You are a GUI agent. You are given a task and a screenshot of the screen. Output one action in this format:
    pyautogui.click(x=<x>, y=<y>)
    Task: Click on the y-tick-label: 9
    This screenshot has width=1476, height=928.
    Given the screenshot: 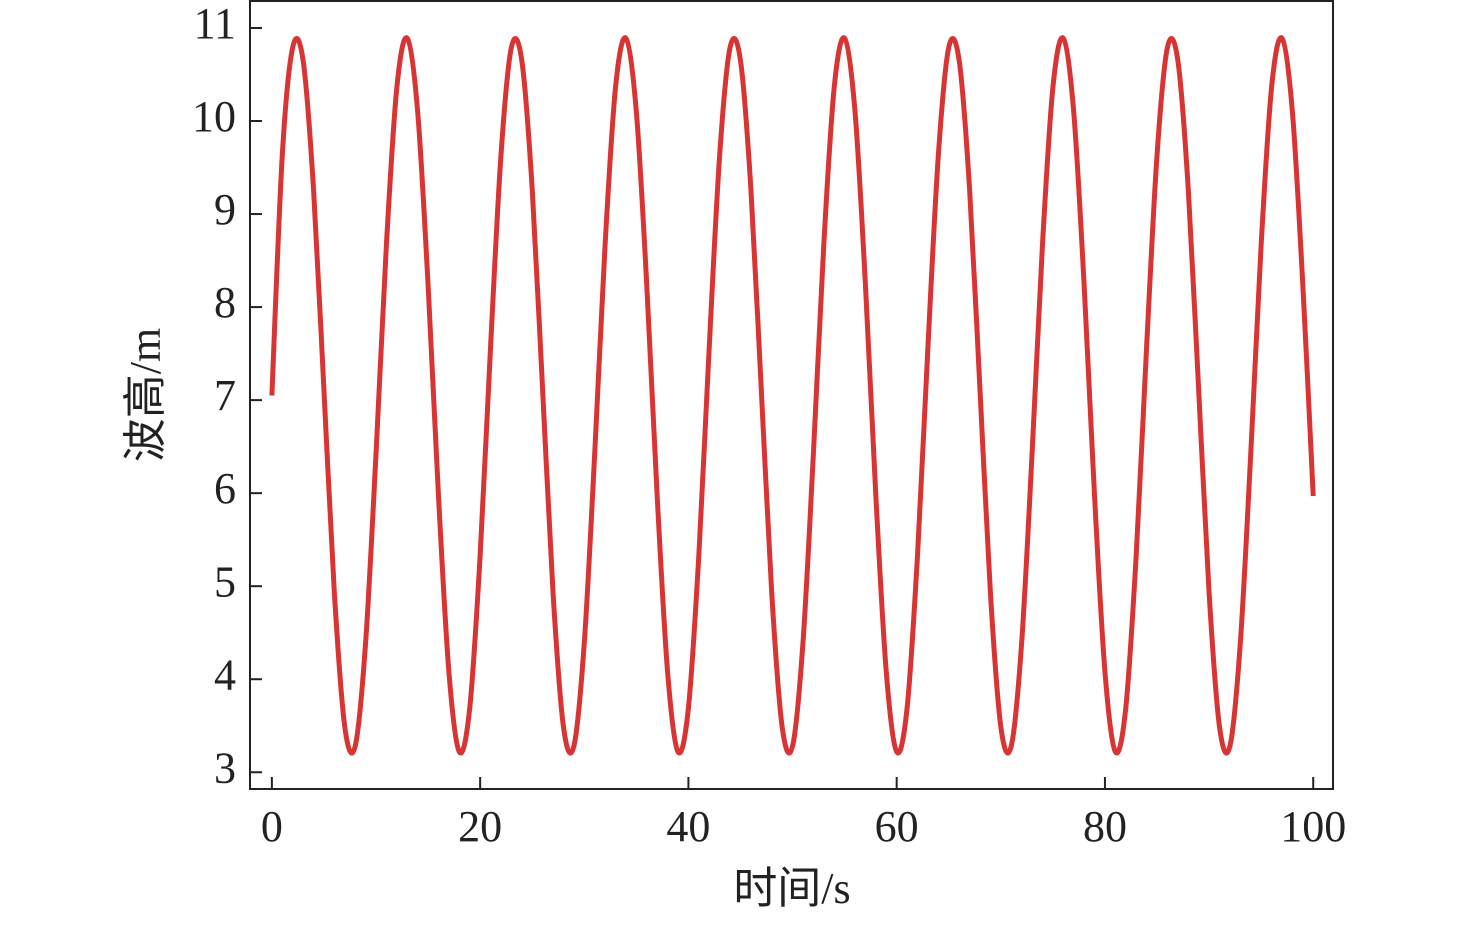 What is the action you would take?
    pyautogui.click(x=225, y=209)
    